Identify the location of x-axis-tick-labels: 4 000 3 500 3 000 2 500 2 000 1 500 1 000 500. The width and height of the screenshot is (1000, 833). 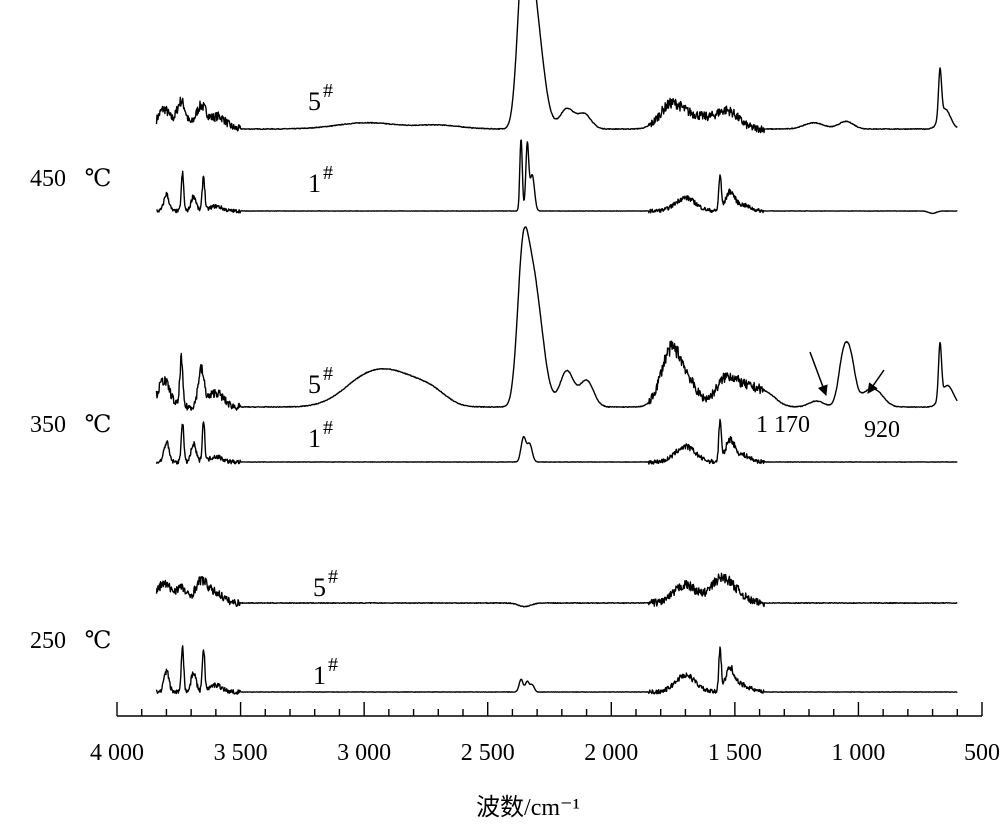
(545, 753).